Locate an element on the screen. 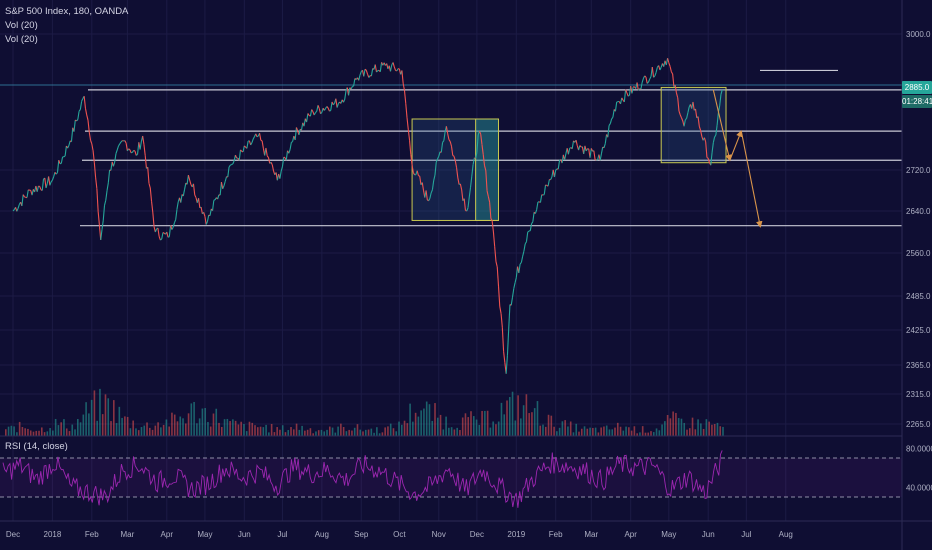 The height and width of the screenshot is (550, 932). time-tick-label: Mar is located at coordinates (127, 534).